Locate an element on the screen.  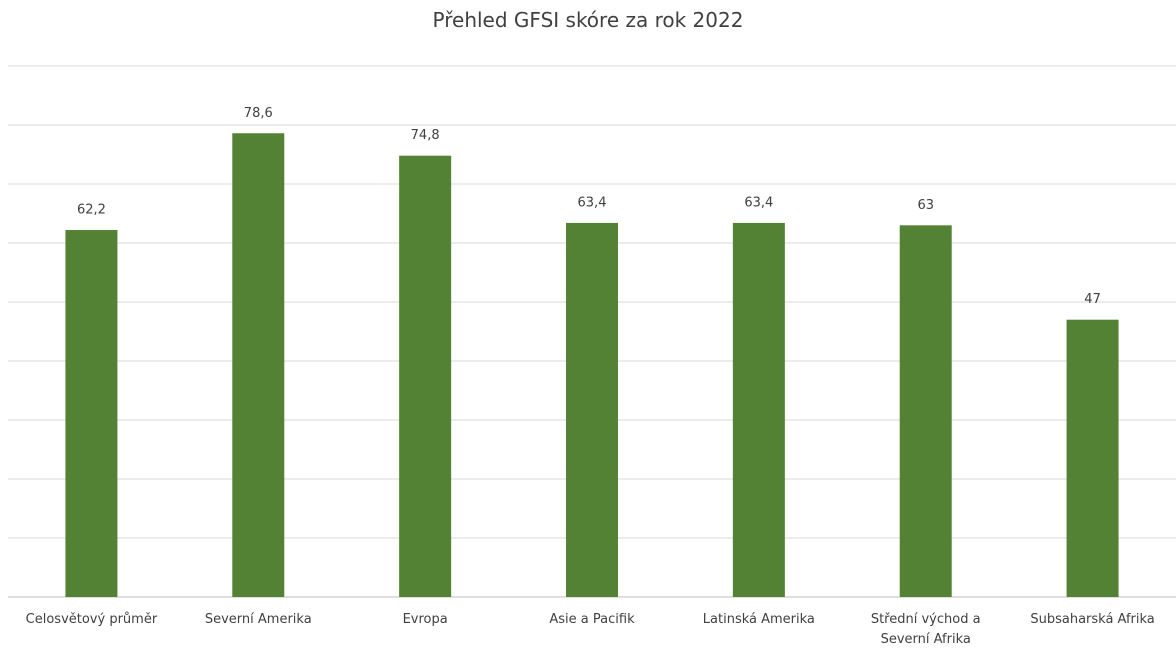
x-tick-label: Střední východ a Severní Afrika is located at coordinates (925, 629).